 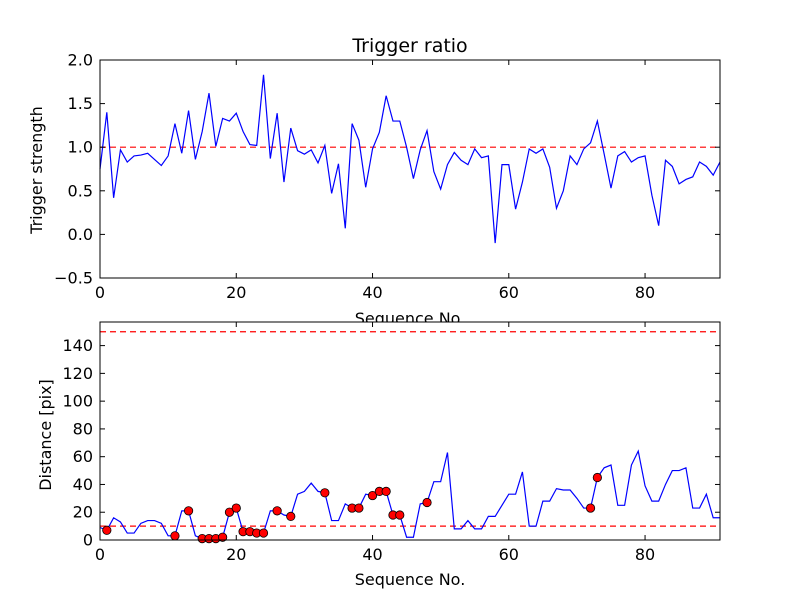 What do you see at coordinates (36, 170) in the screenshot?
I see `y-axis-label: Trigger strength` at bounding box center [36, 170].